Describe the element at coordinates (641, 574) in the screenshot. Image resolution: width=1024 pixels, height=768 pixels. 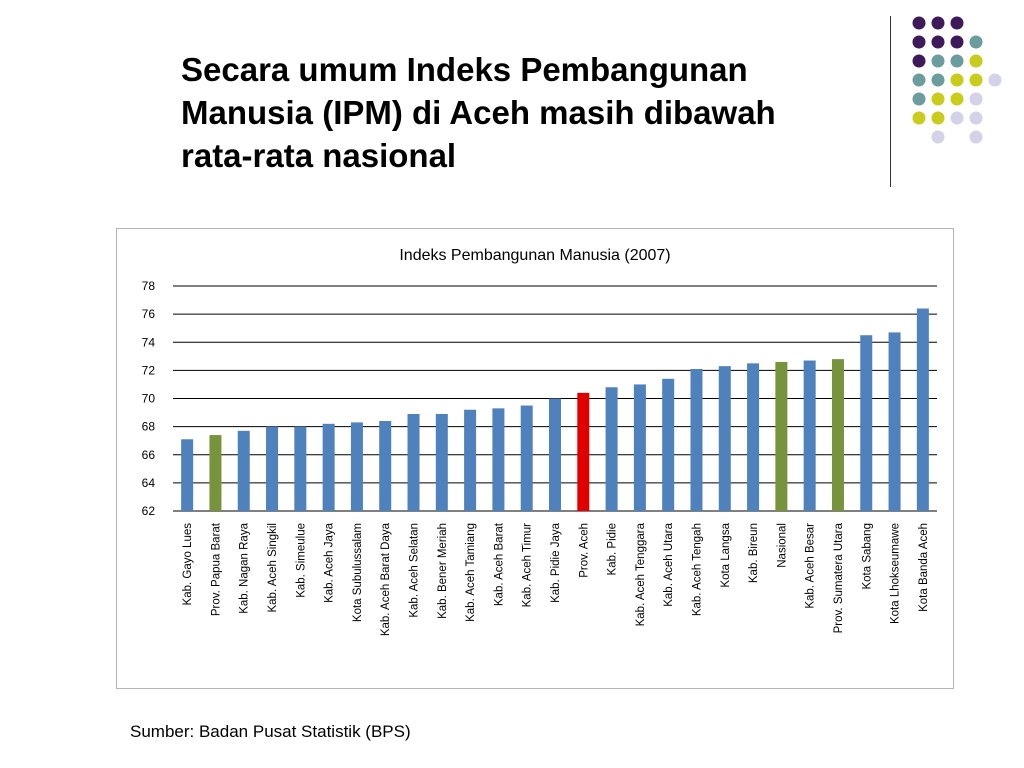
I see `x-tick-label: Kab. Aceh Tenggara` at that location.